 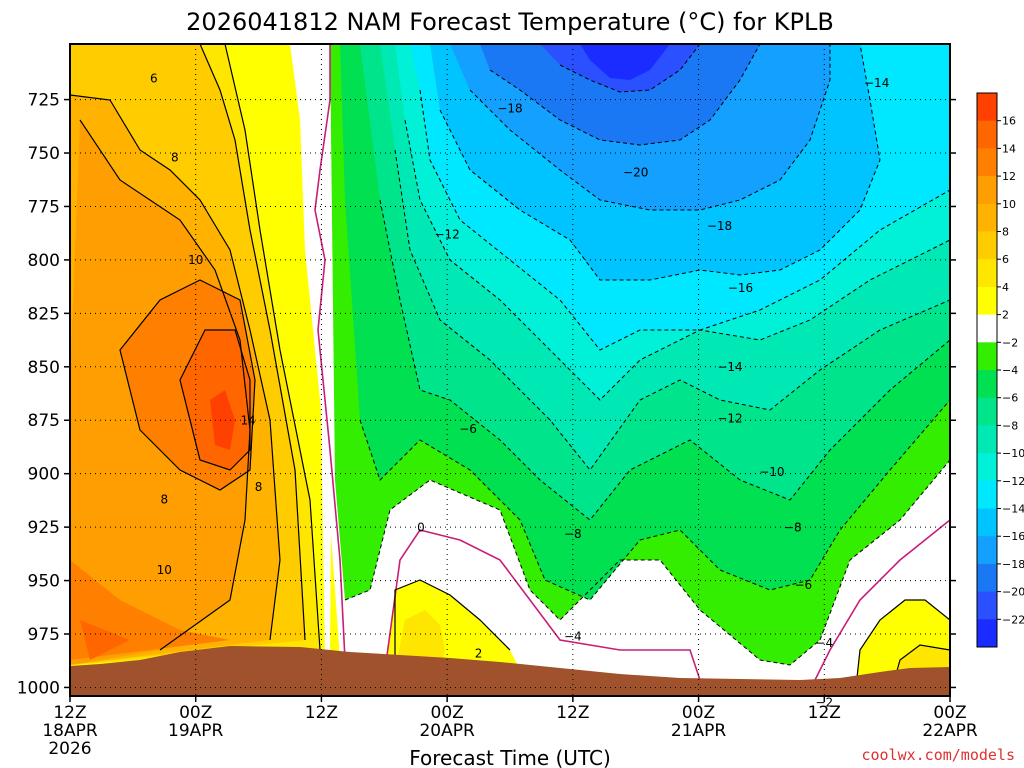 I want to click on colorbar-label: −20, so click(x=1013, y=592).